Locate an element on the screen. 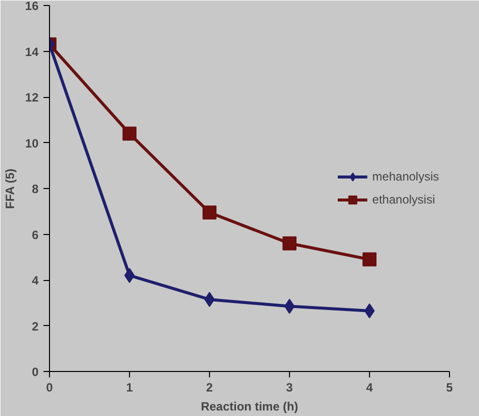 The width and height of the screenshot is (479, 416). y-tick-label: 16 is located at coordinates (32, 6).